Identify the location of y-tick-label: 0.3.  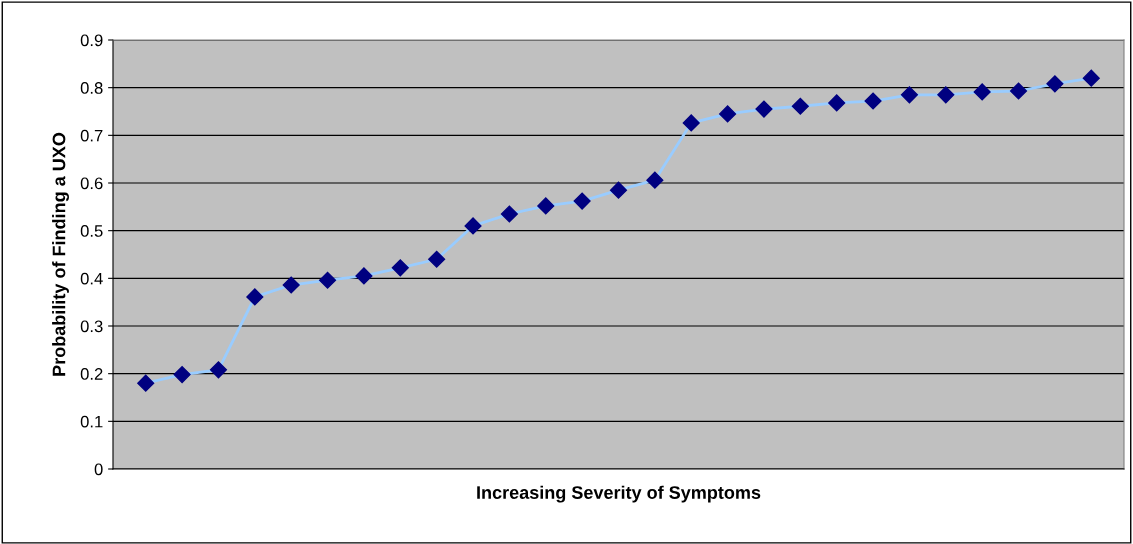
(91, 326).